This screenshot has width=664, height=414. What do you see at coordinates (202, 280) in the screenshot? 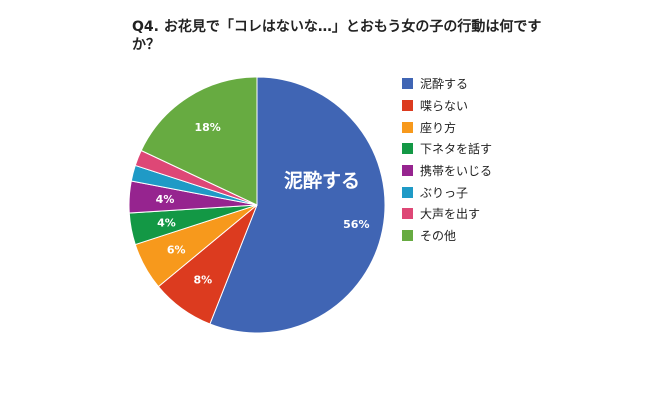
I see `slice-value-label: 8%` at bounding box center [202, 280].